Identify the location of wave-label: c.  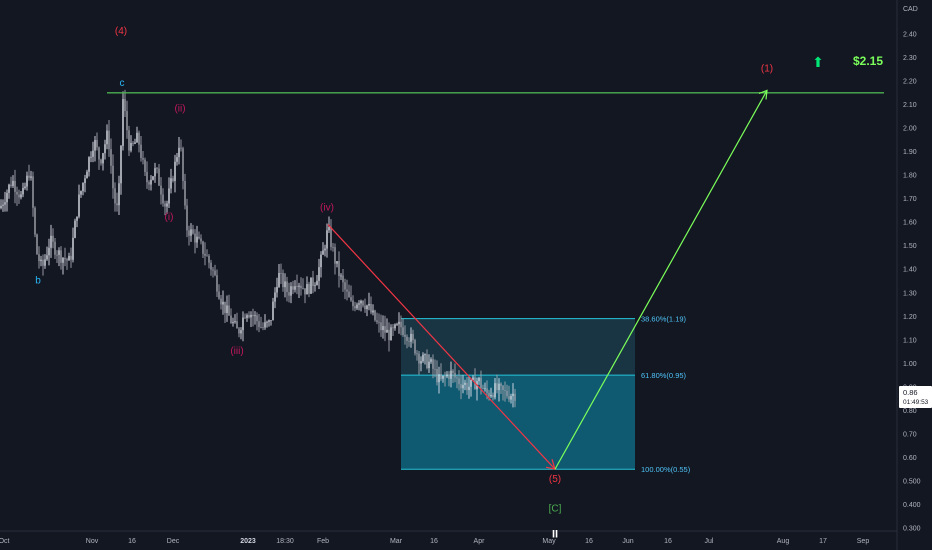
(122, 83).